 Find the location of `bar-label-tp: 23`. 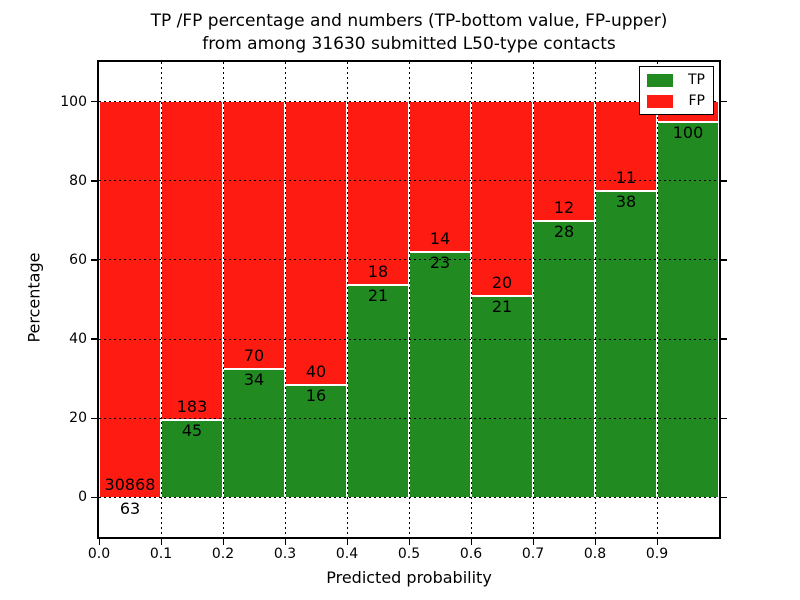

bar-label-tp: 23 is located at coordinates (440, 263).